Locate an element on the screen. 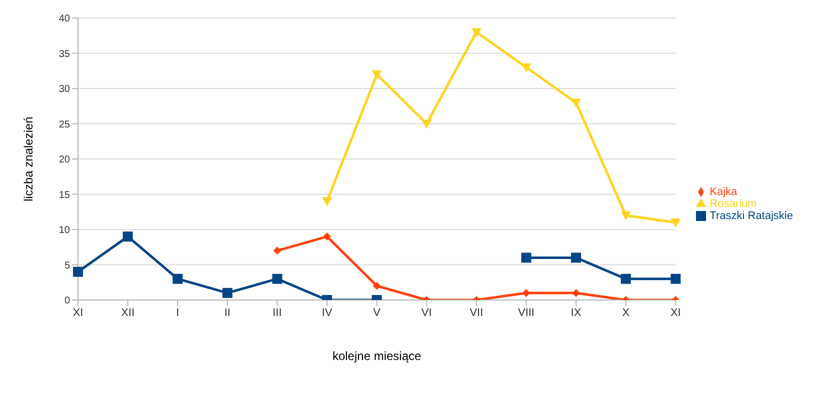 The height and width of the screenshot is (408, 821). legend-label: Rosarium is located at coordinates (733, 204).